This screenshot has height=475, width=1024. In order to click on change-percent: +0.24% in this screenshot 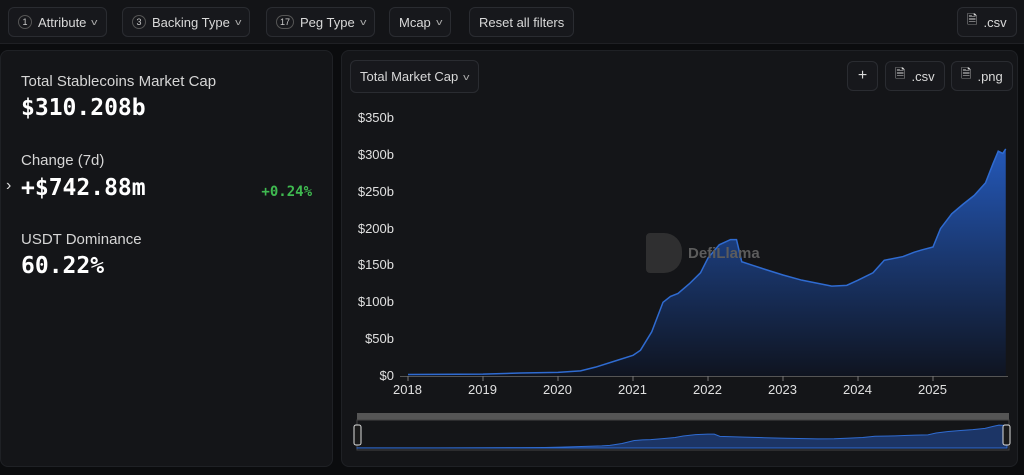, I will do `click(286, 192)`.